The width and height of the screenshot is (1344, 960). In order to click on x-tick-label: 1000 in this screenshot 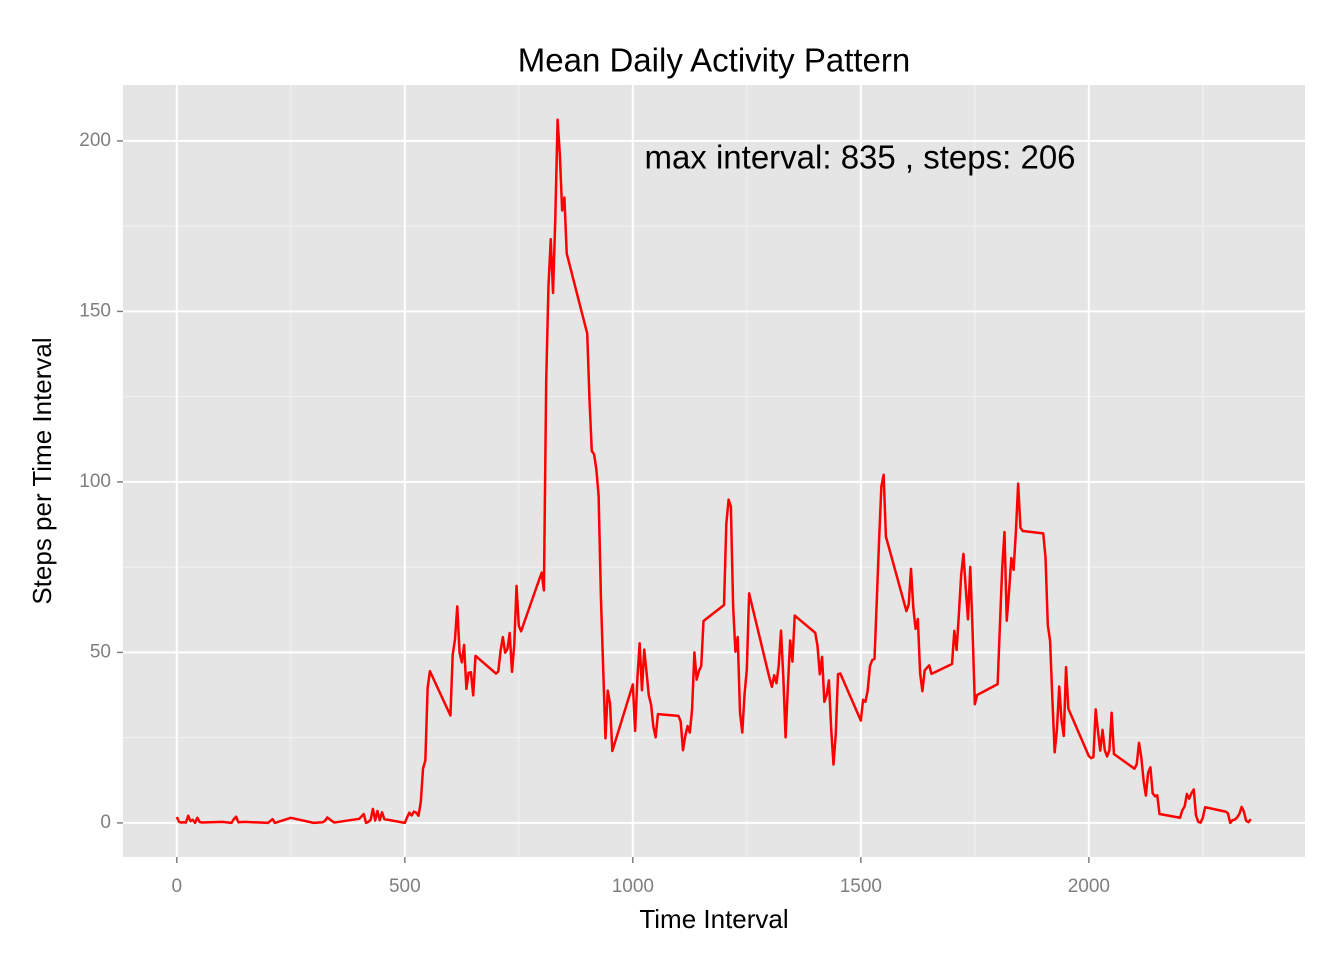, I will do `click(633, 886)`.